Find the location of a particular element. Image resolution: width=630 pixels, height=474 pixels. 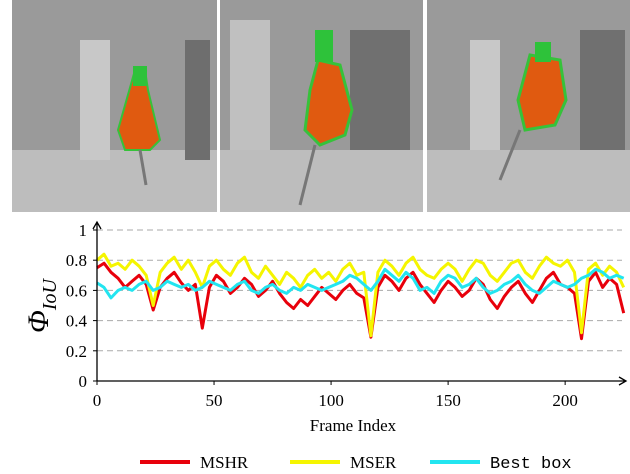

x-tick-label: 200 is located at coordinates (565, 400).